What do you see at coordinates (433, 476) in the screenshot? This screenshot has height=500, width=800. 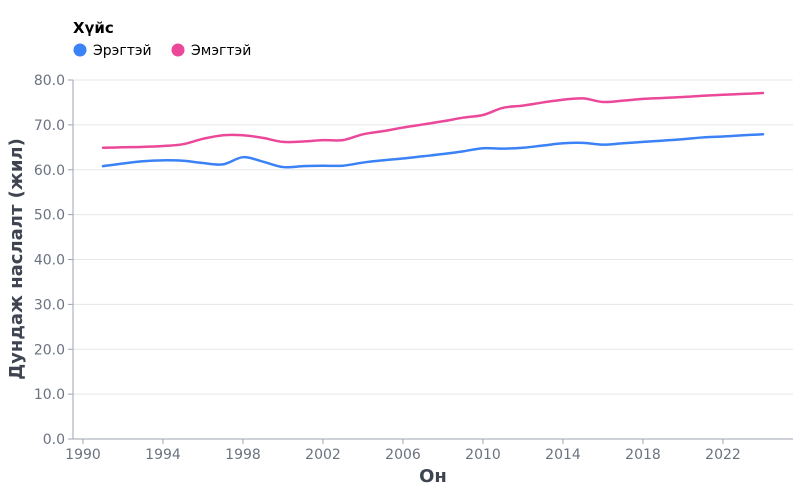 I see `x-axis-title: Он` at bounding box center [433, 476].